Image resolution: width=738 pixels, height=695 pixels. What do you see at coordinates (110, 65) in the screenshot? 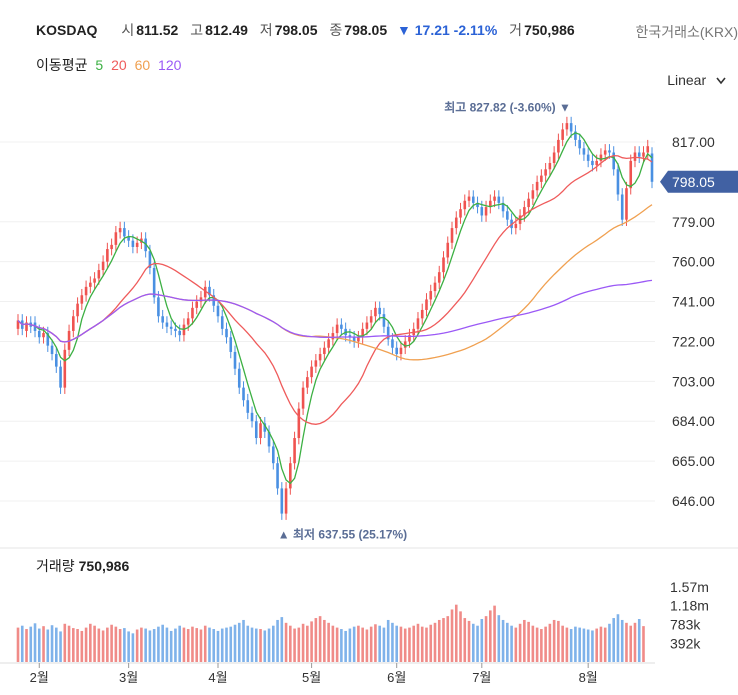
I see `ma-legend: 이동평균 5 20 60 120` at bounding box center [110, 65].